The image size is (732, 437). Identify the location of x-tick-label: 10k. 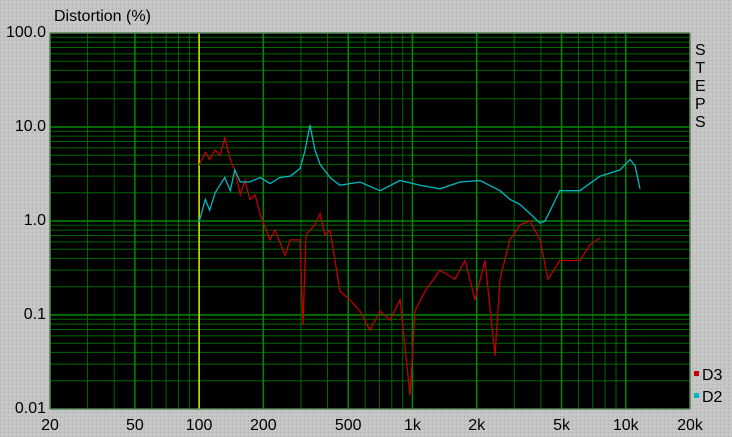
(626, 425).